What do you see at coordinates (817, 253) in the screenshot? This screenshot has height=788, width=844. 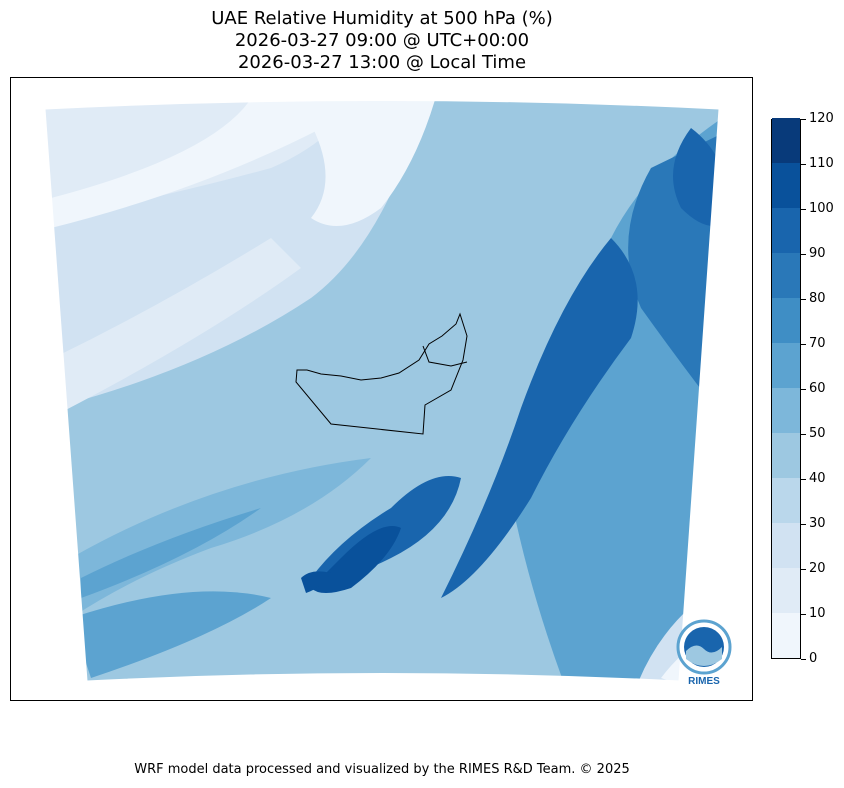 I see `colorbar-tick-label: 90` at bounding box center [817, 253].